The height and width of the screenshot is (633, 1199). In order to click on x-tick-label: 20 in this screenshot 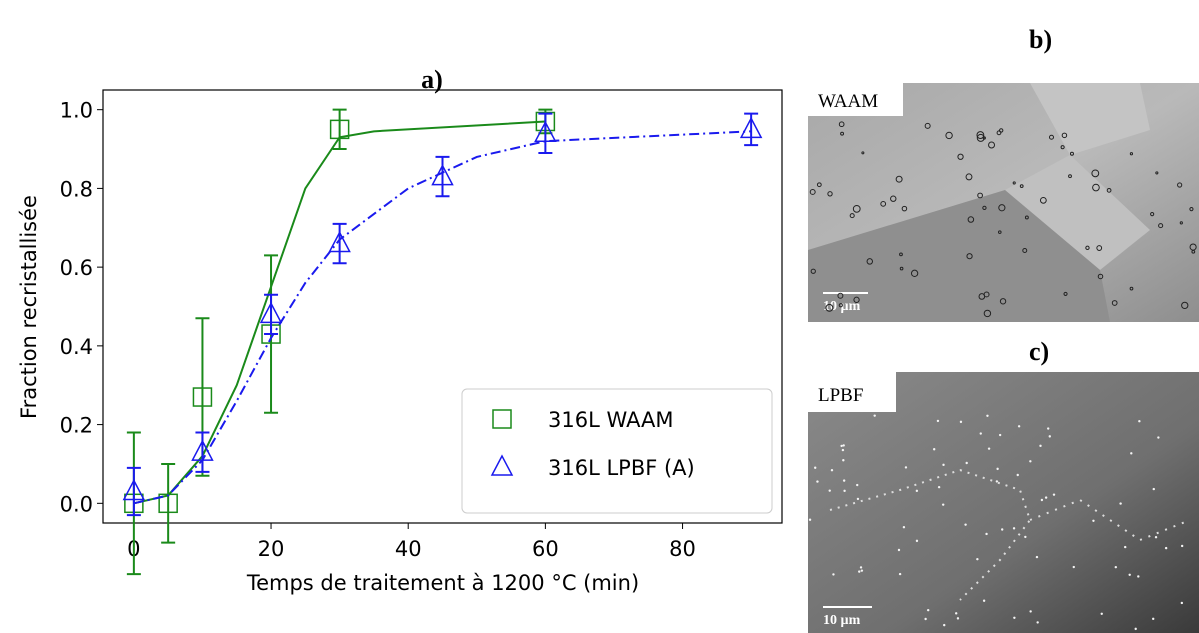, I will do `click(271, 549)`.